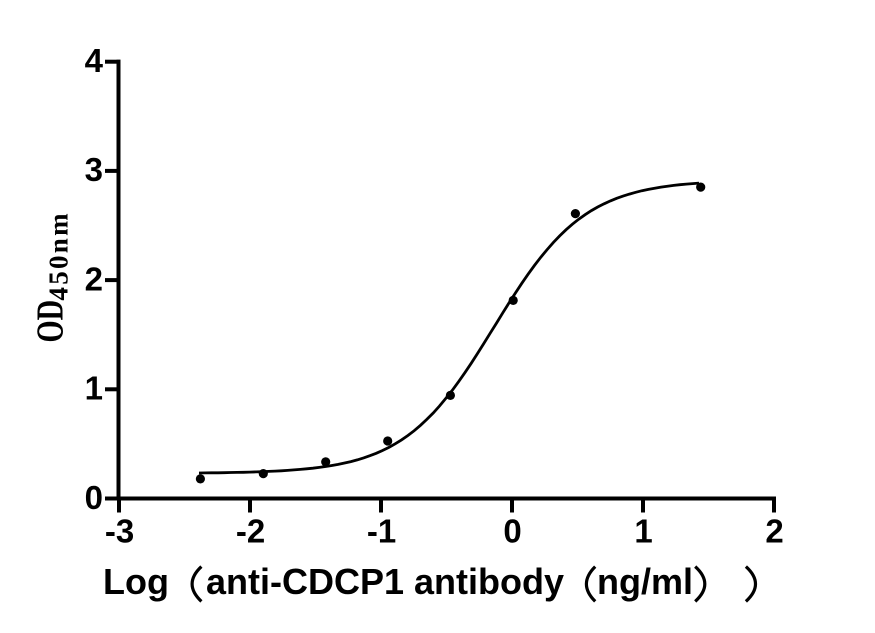  Describe the element at coordinates (94, 60) in the screenshot. I see `svg-text: 4` at that location.